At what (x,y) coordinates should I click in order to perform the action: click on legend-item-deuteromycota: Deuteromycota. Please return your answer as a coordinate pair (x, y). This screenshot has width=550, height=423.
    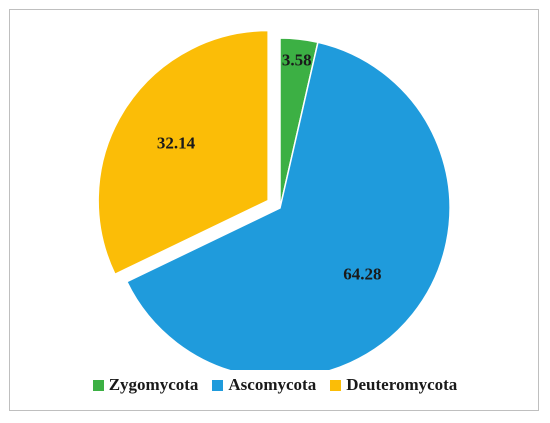
    Looking at the image, I should click on (393, 385).